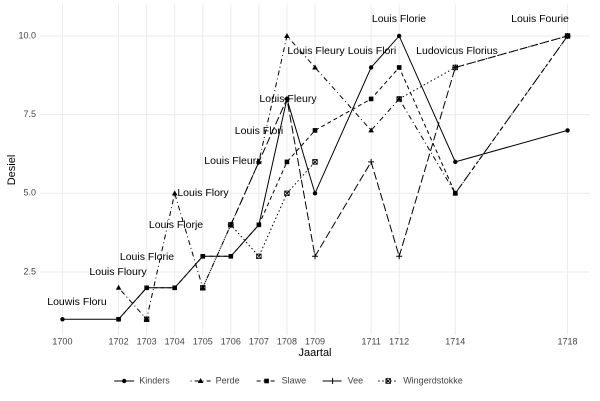 This screenshot has height=401, width=600. What do you see at coordinates (231, 341) in the screenshot?
I see `x-tick-label: 1706` at bounding box center [231, 341].